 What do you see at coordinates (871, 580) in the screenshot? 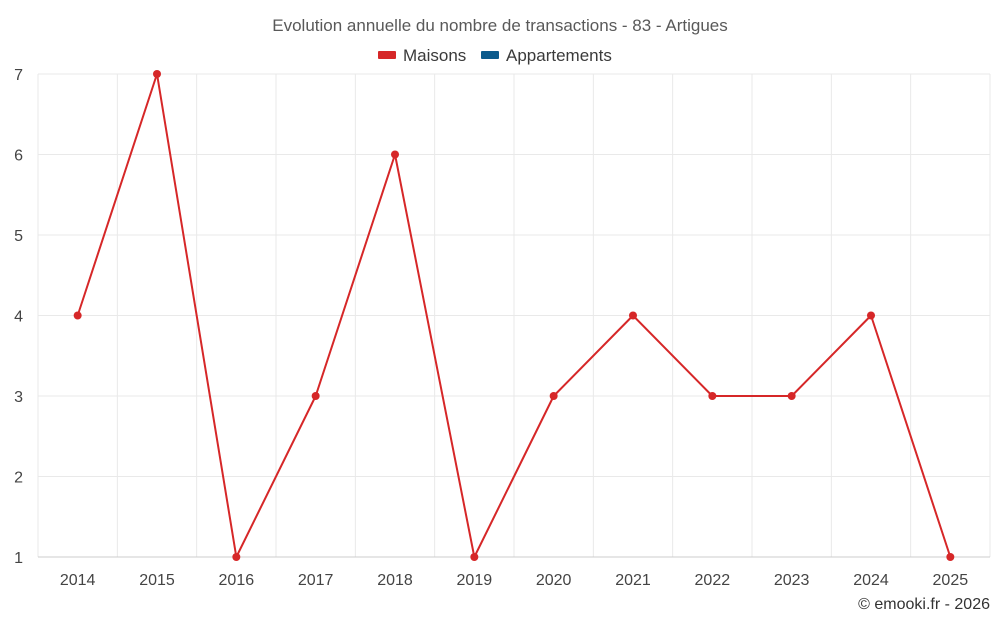
I see `x-tick-label: 2024` at bounding box center [871, 580].